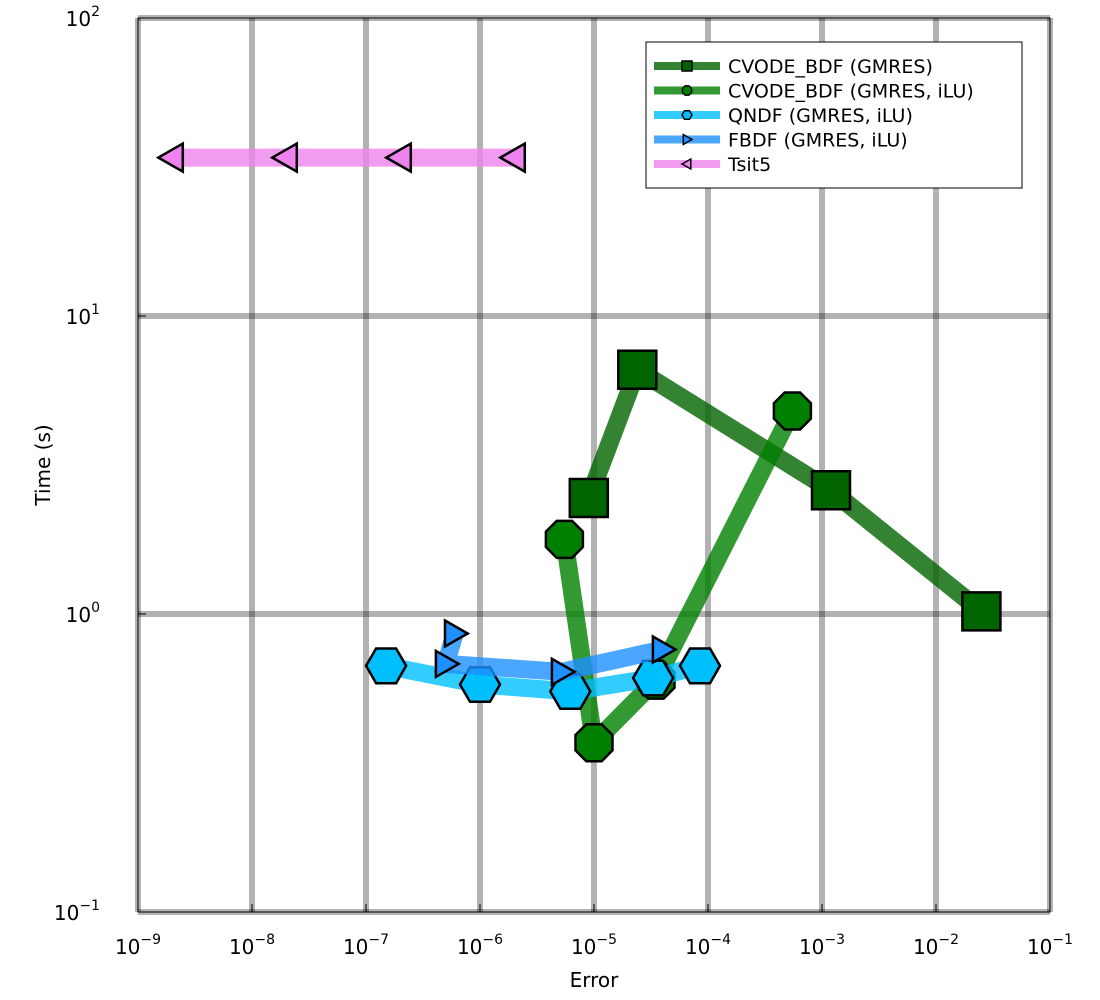 The height and width of the screenshot is (1000, 1100). I want to click on x-tick-label: 10⁻⁹, so click(138, 945).